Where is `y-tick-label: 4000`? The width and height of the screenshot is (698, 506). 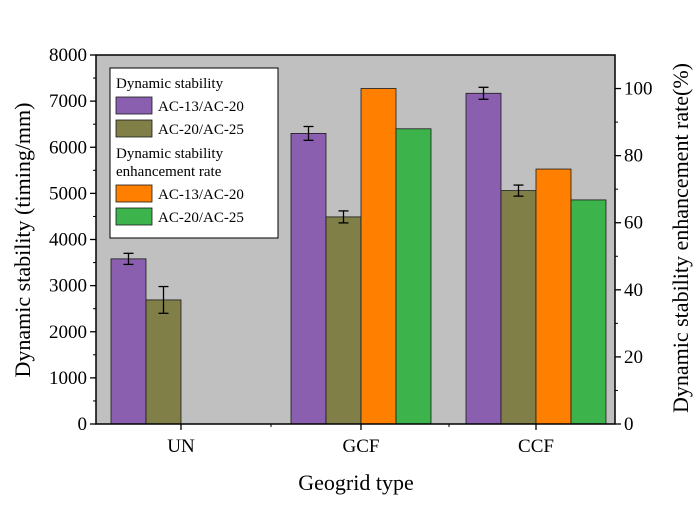 y-tick-label: 4000 is located at coordinates (68, 240).